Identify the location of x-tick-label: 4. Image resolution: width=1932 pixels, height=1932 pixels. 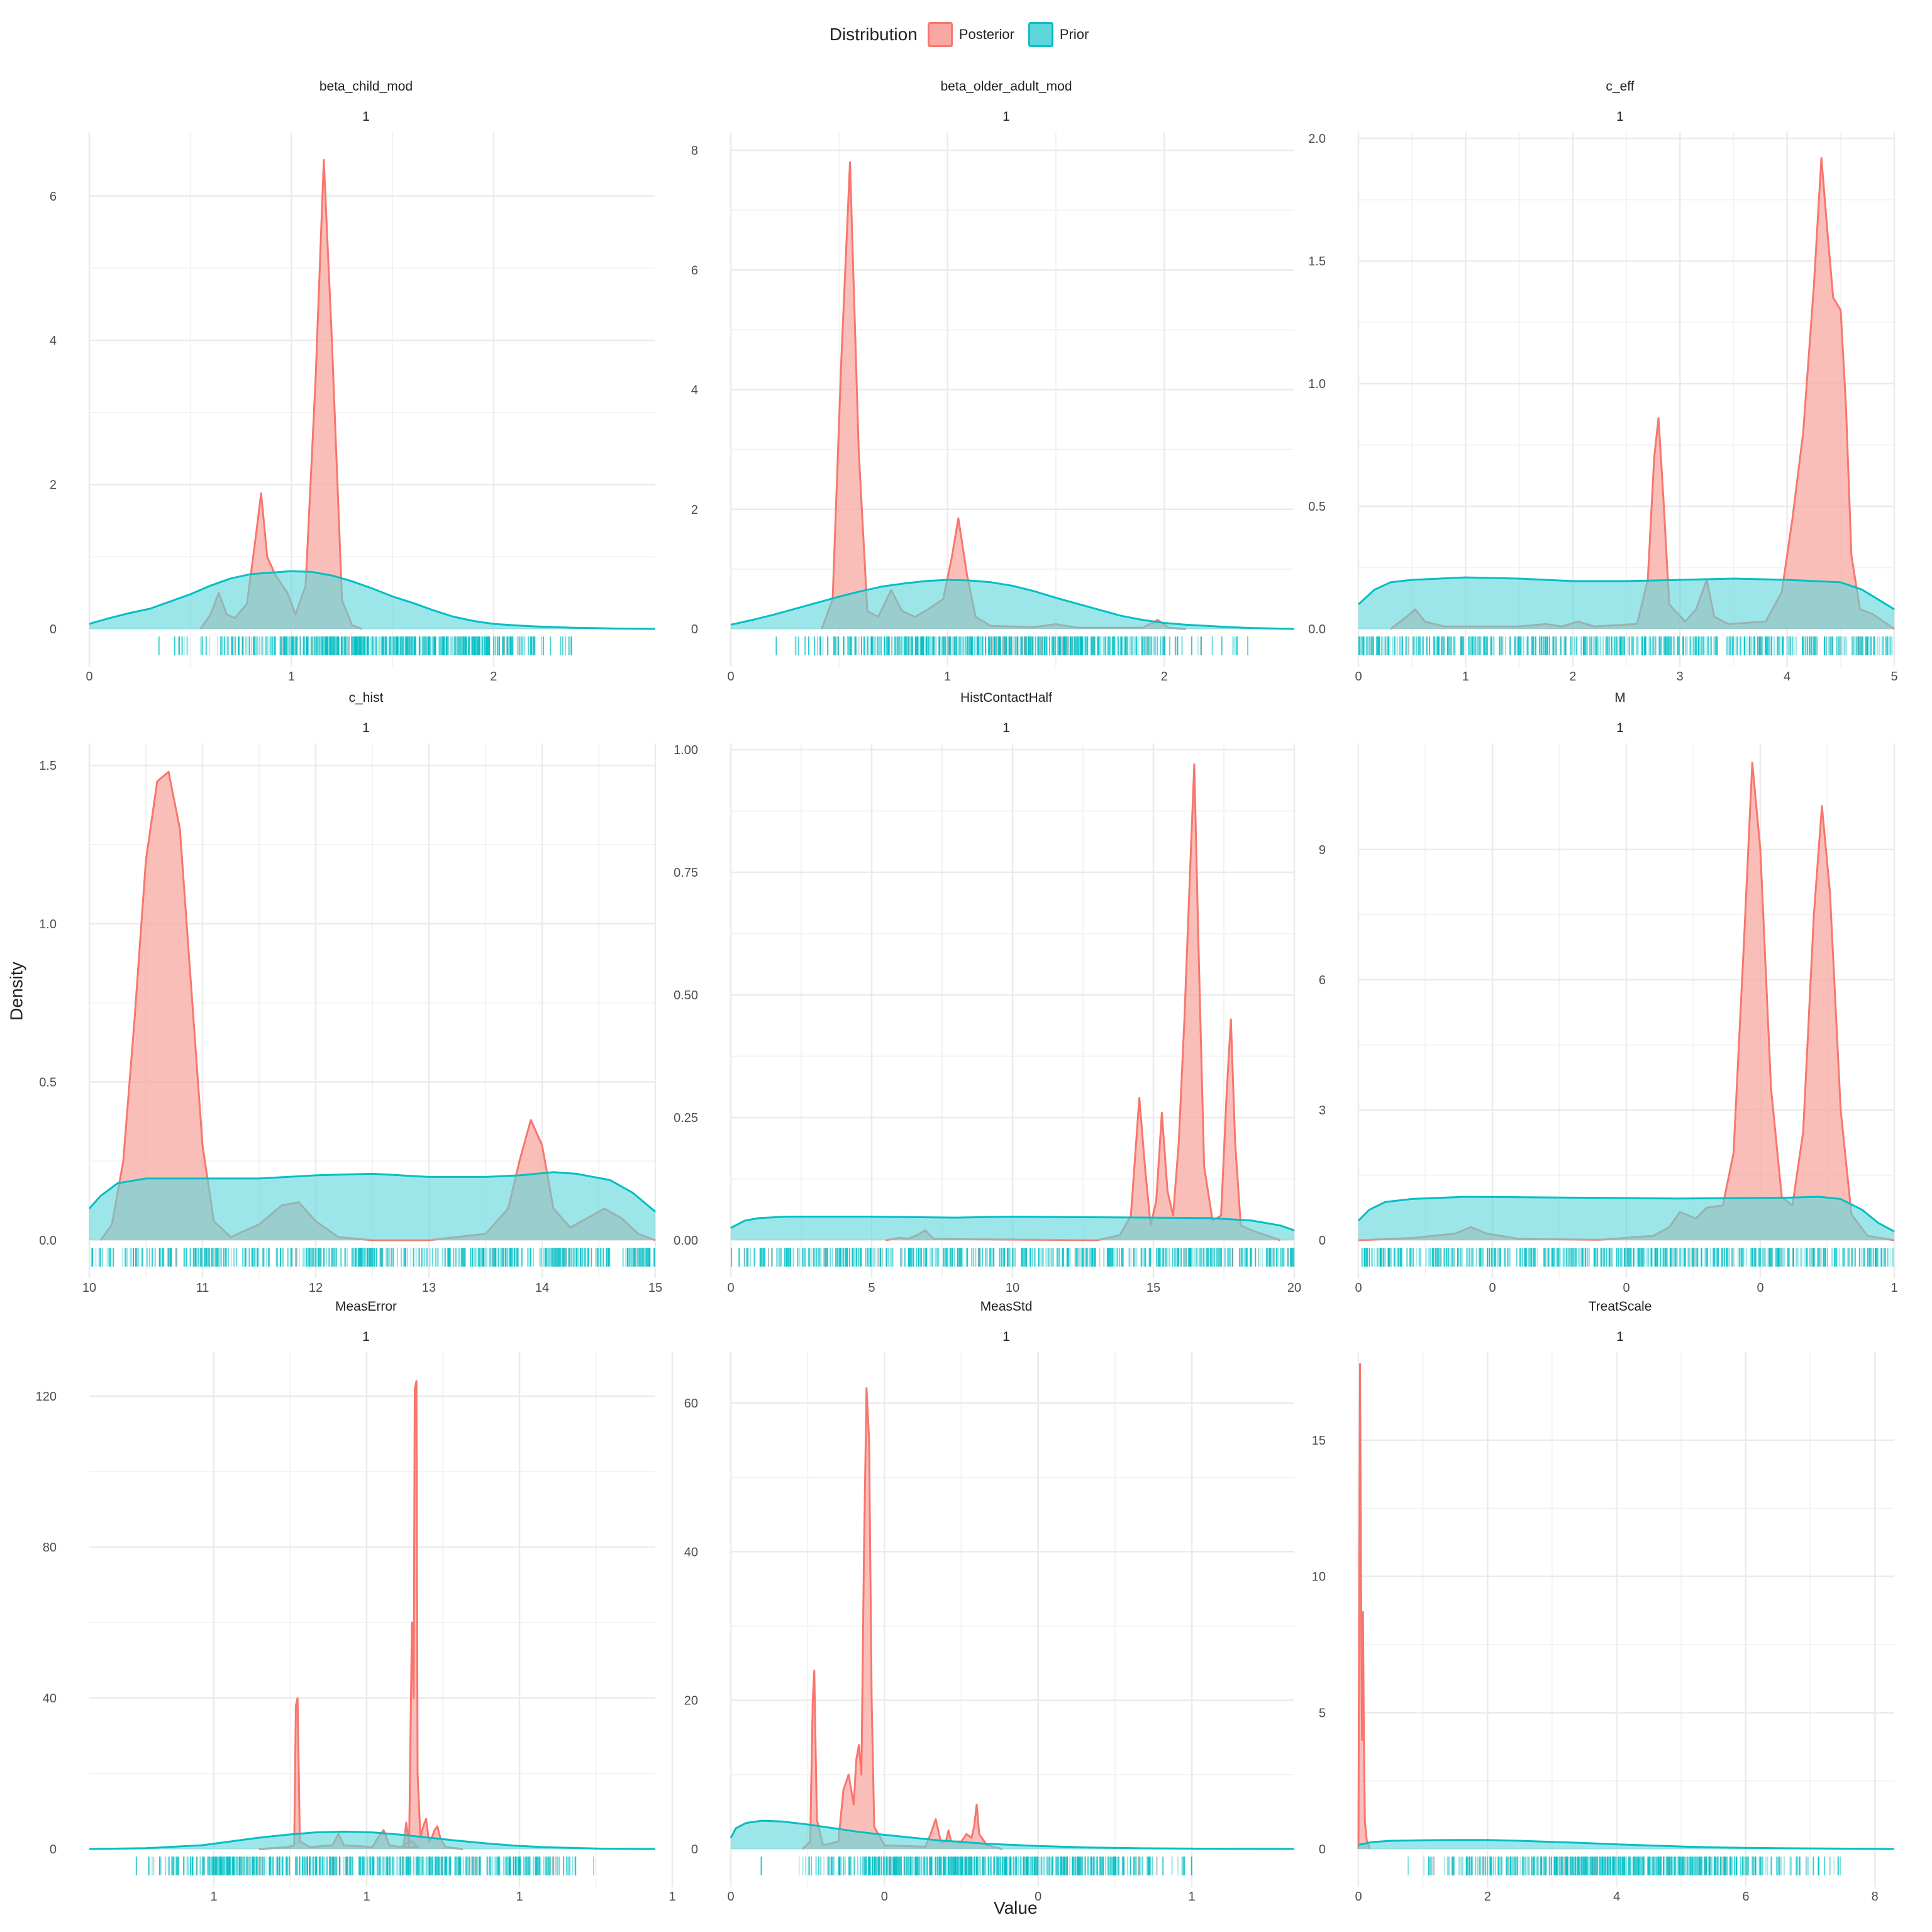
(1787, 677).